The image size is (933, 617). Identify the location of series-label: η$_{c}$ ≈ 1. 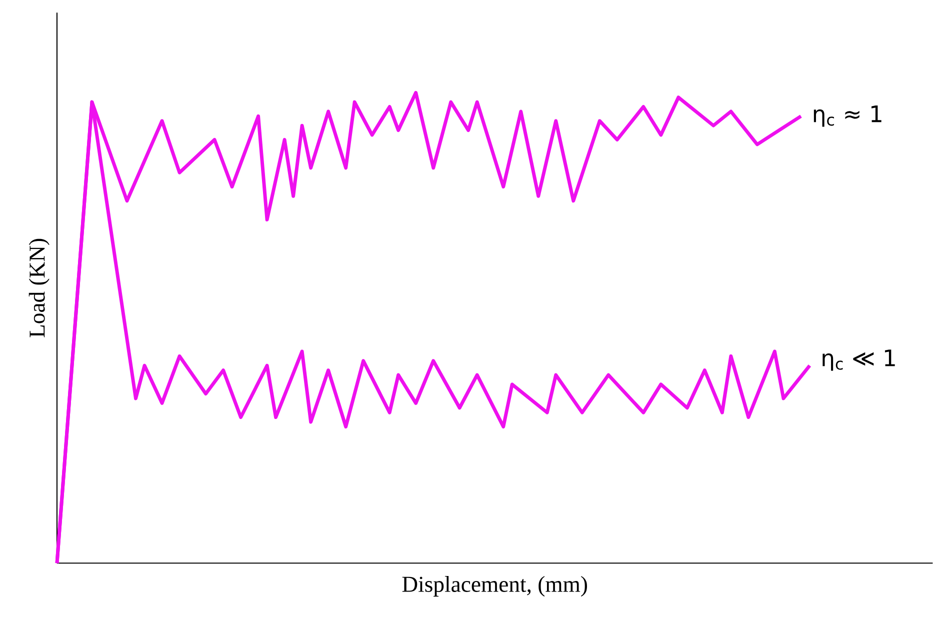
(848, 116).